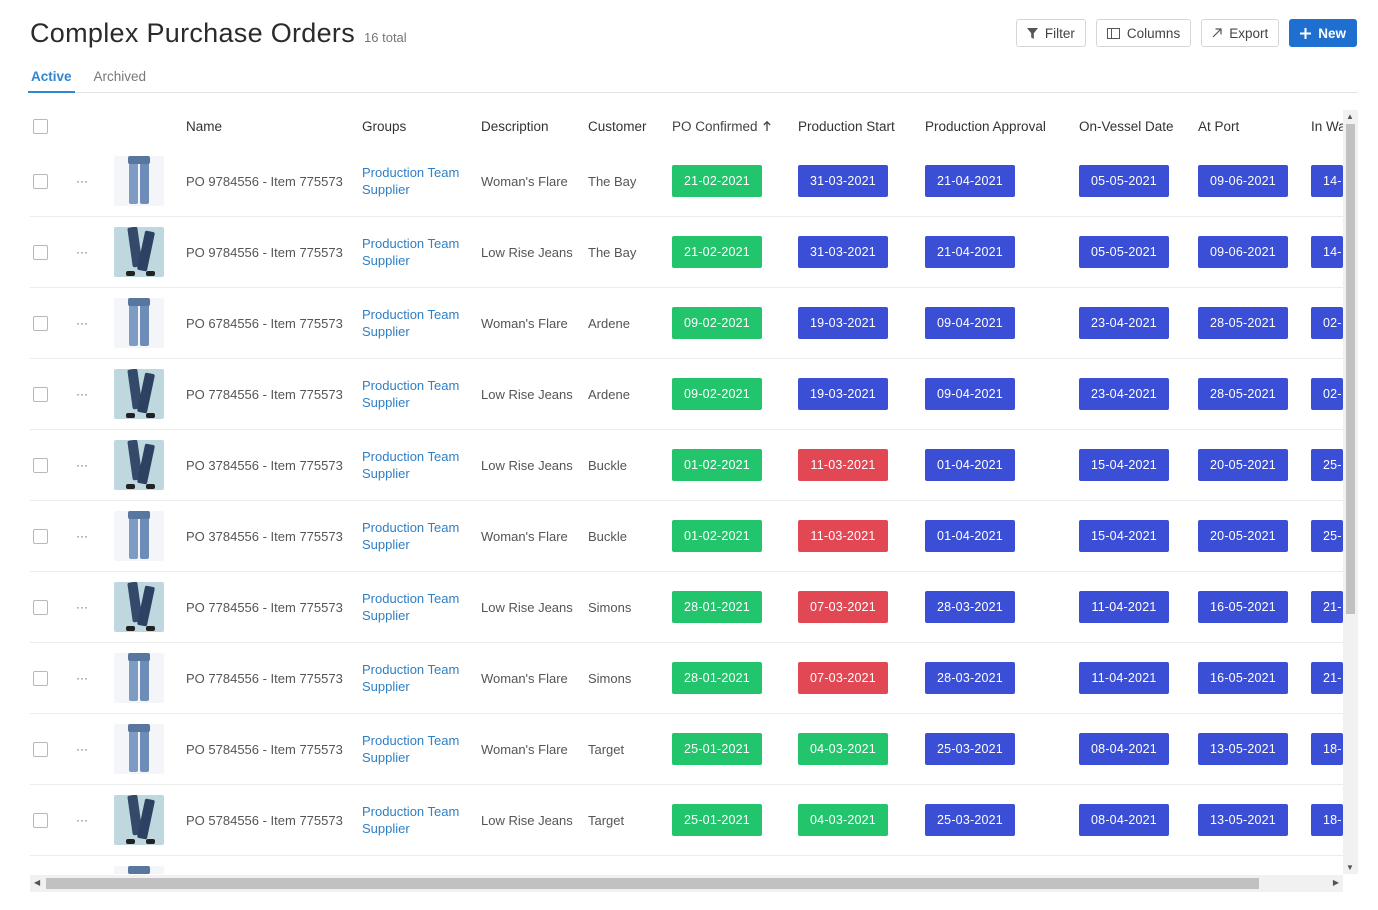 The width and height of the screenshot is (1378, 910). I want to click on column-header-in-warehouse: In Wa, so click(1327, 126).